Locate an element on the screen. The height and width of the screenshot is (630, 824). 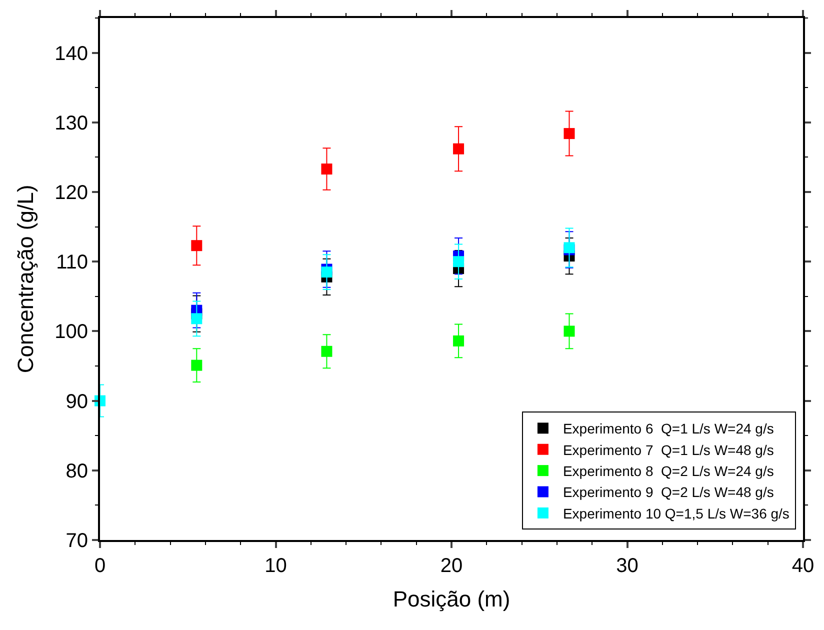
y-tick-label: 110 is located at coordinates (72, 263).